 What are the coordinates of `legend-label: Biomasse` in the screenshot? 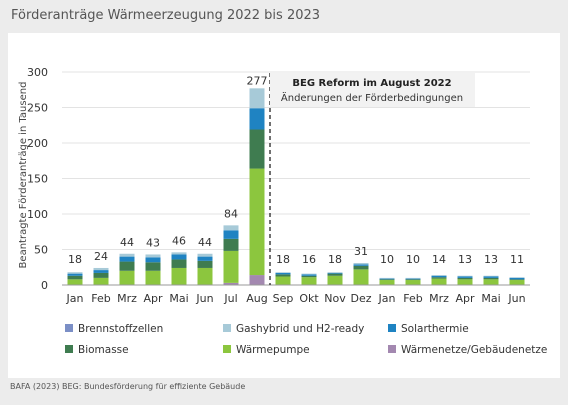 It's located at (103, 350).